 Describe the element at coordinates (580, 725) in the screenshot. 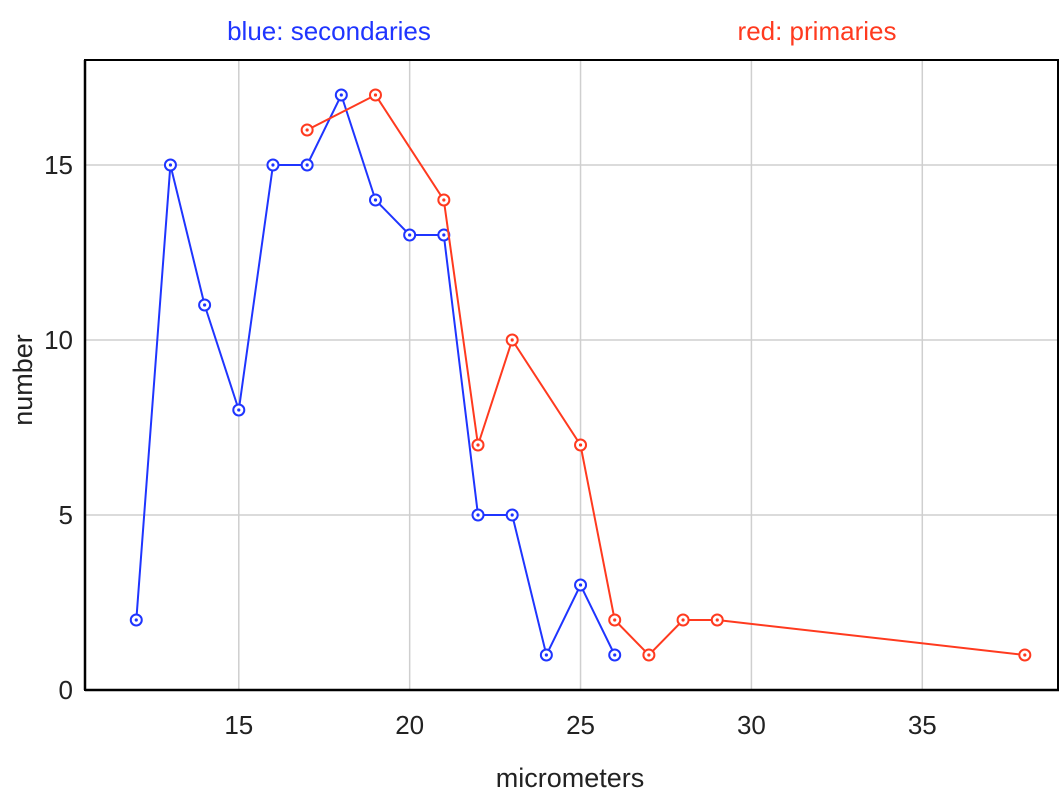

I see `x-tick-label: 25` at that location.